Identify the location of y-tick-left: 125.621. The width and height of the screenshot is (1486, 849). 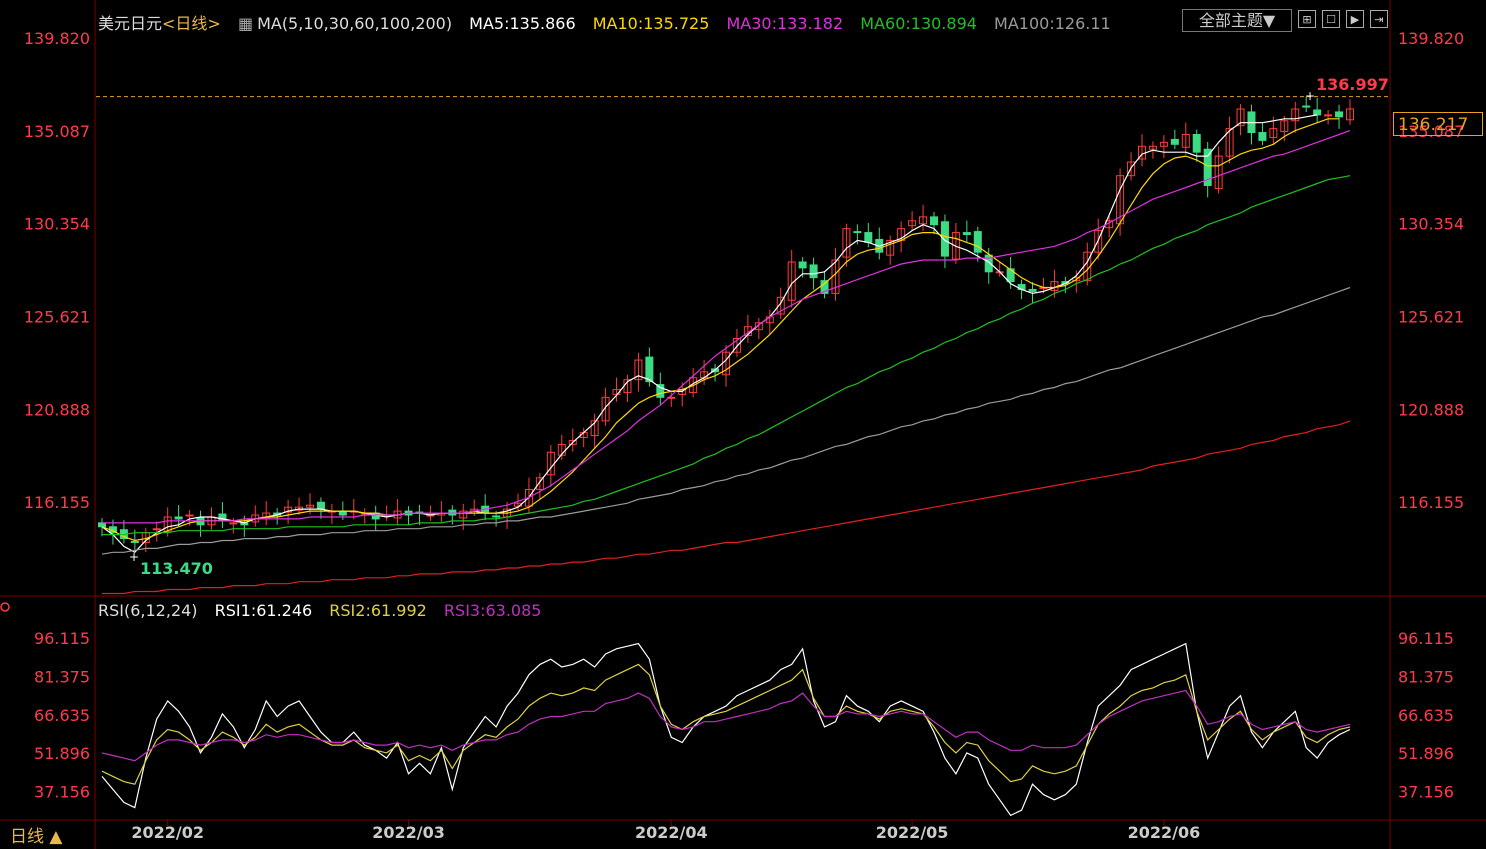
(57, 317).